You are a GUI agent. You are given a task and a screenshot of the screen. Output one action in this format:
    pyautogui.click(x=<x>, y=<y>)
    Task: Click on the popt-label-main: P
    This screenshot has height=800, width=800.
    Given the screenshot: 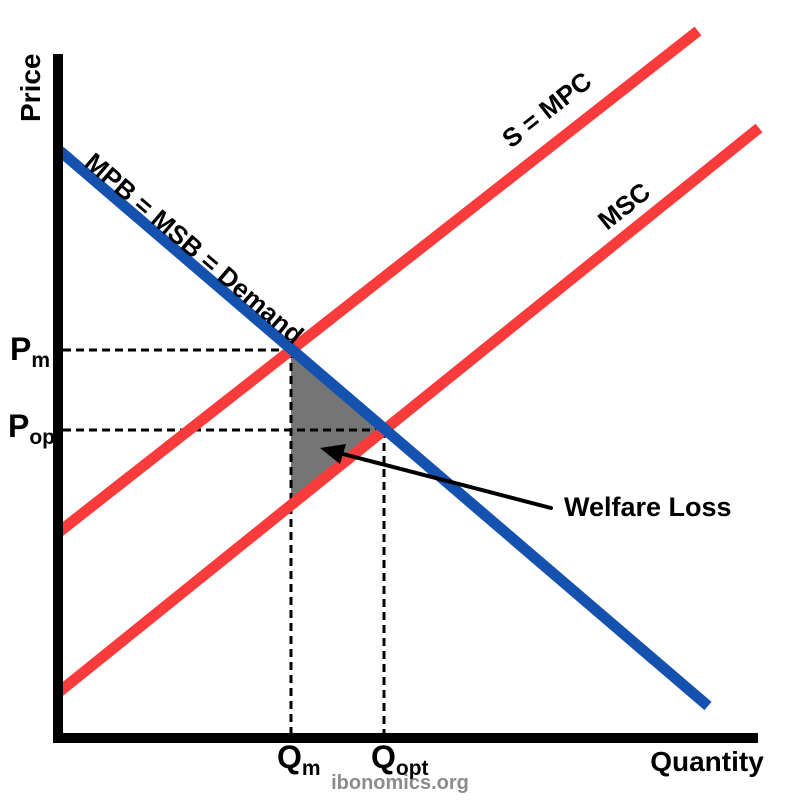 What is the action you would take?
    pyautogui.click(x=18, y=426)
    